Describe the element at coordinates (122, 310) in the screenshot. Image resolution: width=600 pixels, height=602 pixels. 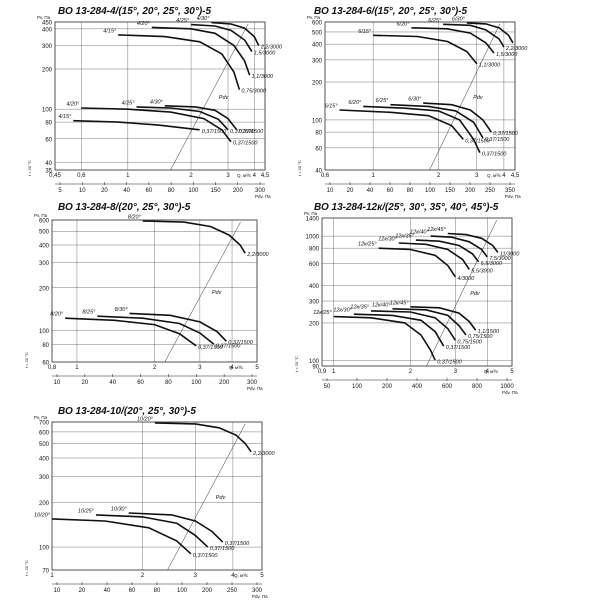
I see `series-label: 8/30°` at that location.